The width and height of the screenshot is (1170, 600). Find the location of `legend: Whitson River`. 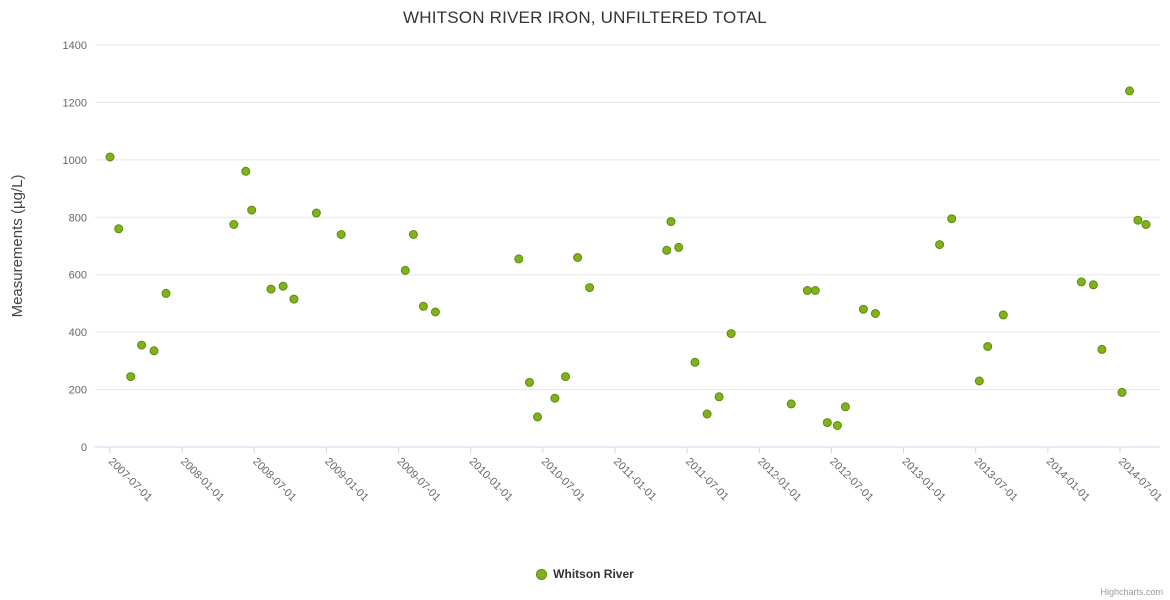

legend: Whitson River is located at coordinates (585, 574).